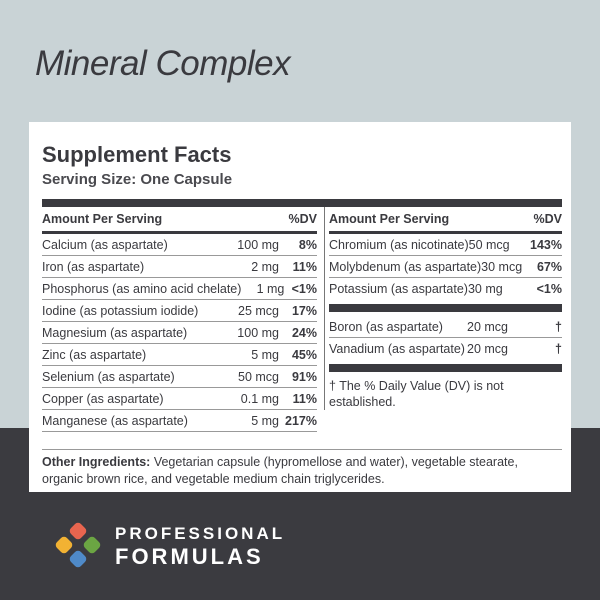 The image size is (600, 600). Describe the element at coordinates (163, 63) in the screenshot. I see `product-title: Mineral Complex` at that location.